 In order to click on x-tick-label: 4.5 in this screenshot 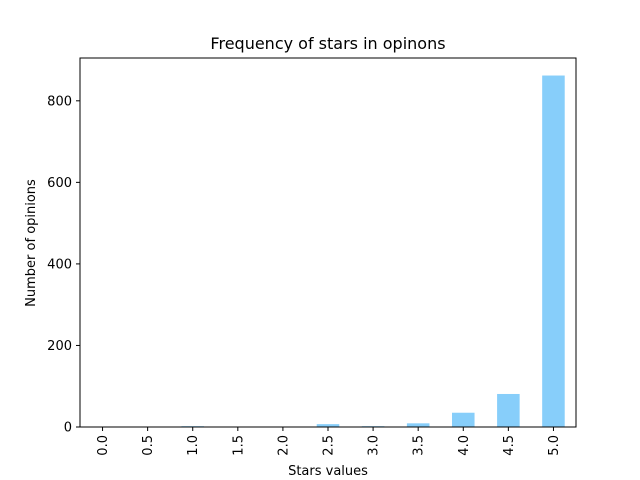, I will do `click(509, 445)`.